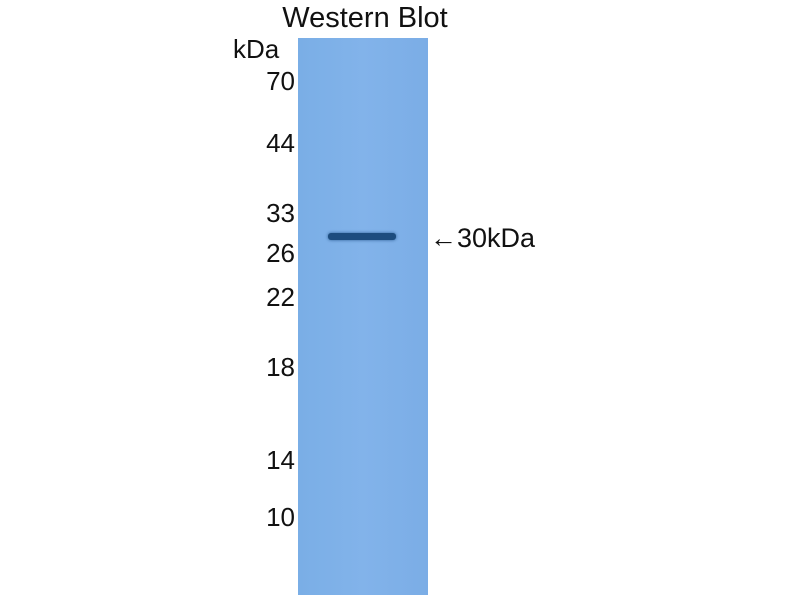 The height and width of the screenshot is (600, 800). I want to click on protein-band, so click(362, 236).